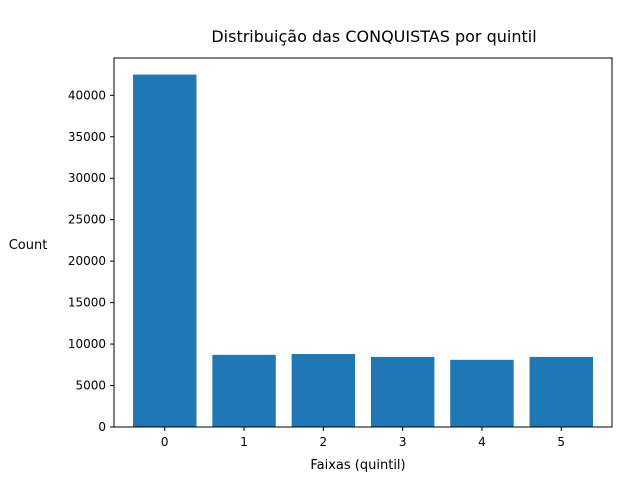  Describe the element at coordinates (87, 344) in the screenshot. I see `y-tick-label: 10000` at that location.